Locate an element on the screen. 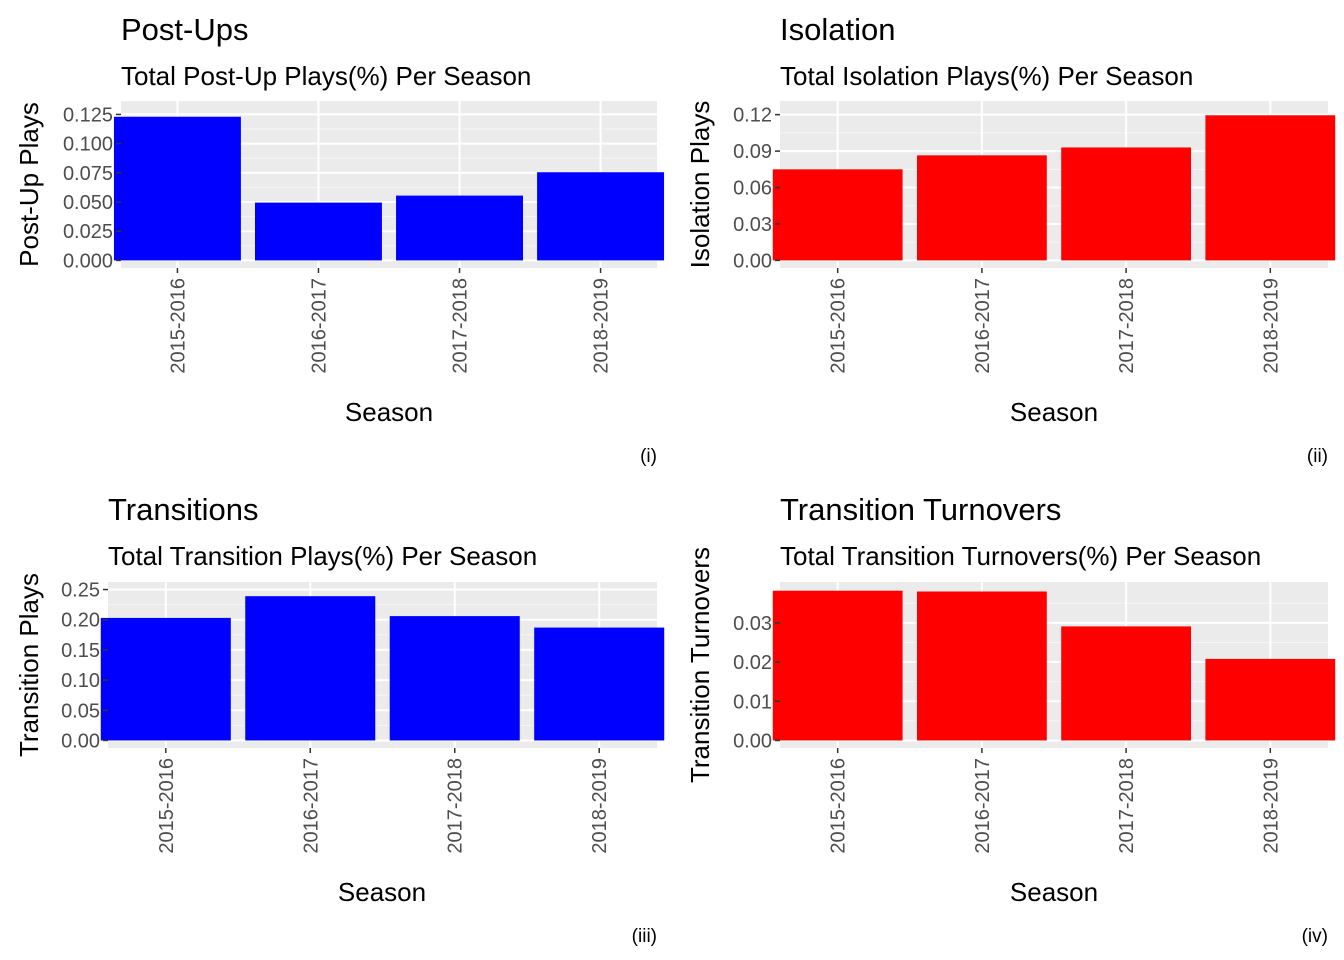 The width and height of the screenshot is (1344, 960). panel-caption: (ii) is located at coordinates (1317, 456).